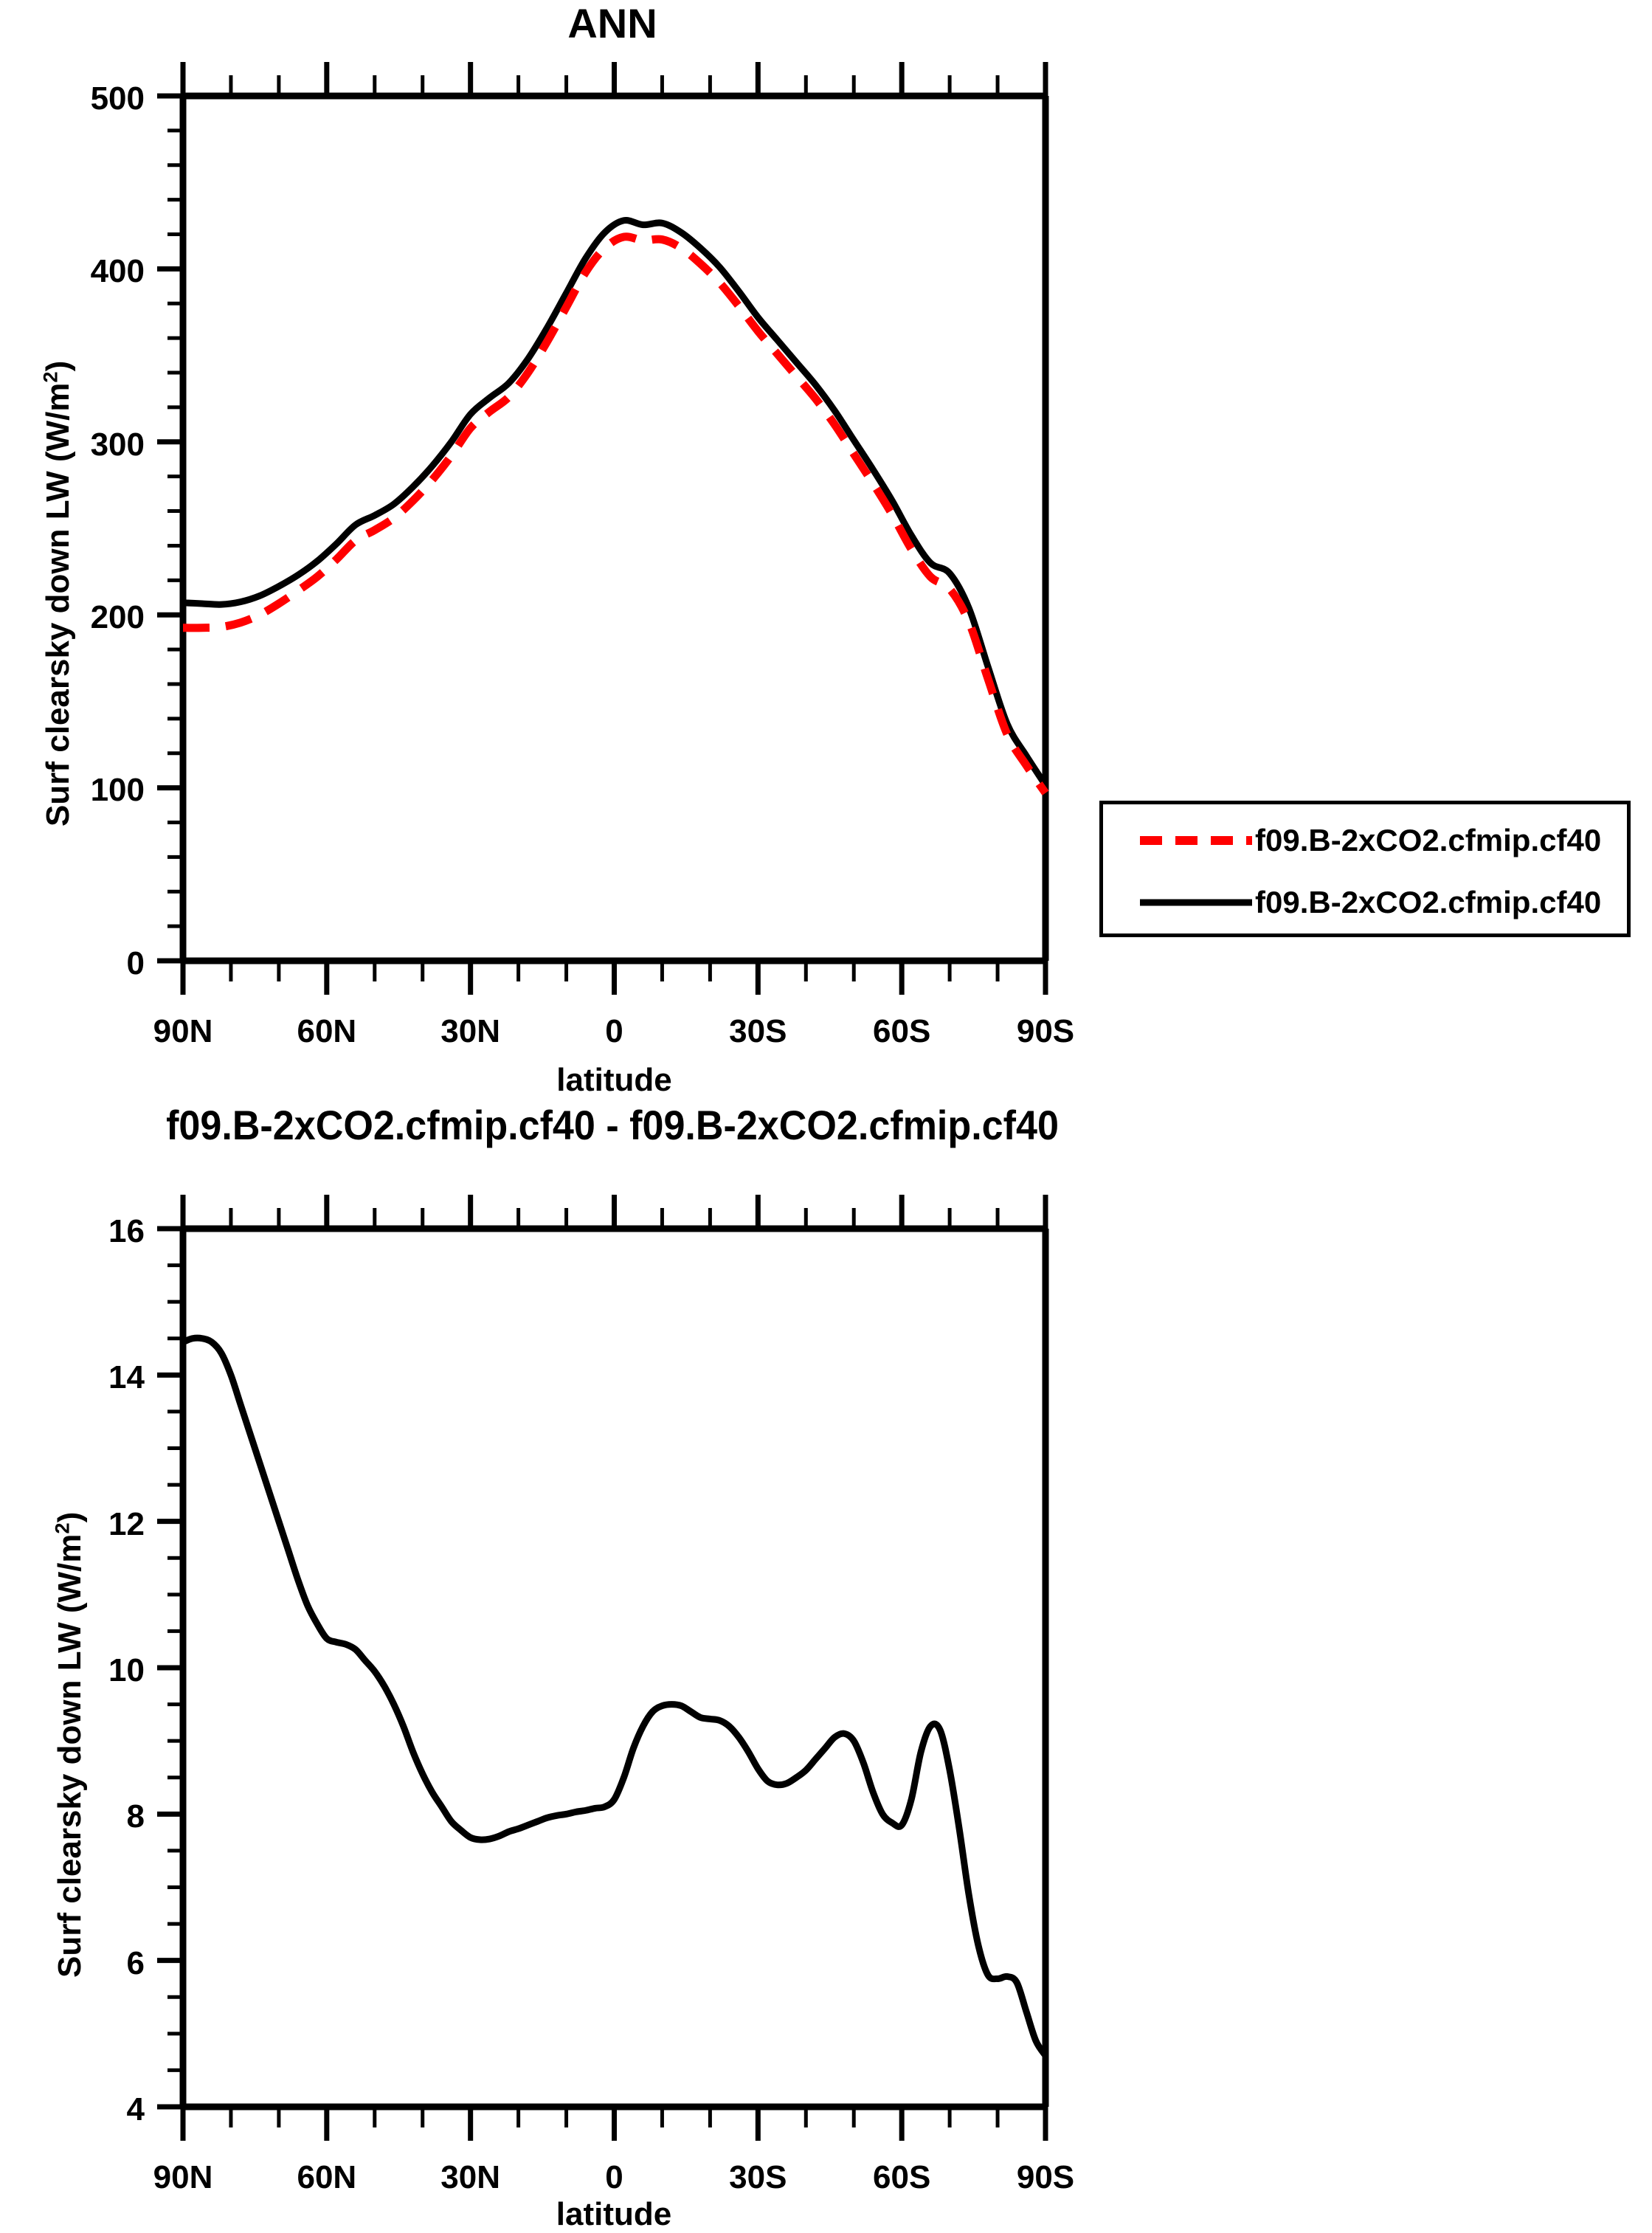  I want to click on bottom-y-major-ticks, so click(170, 1668).